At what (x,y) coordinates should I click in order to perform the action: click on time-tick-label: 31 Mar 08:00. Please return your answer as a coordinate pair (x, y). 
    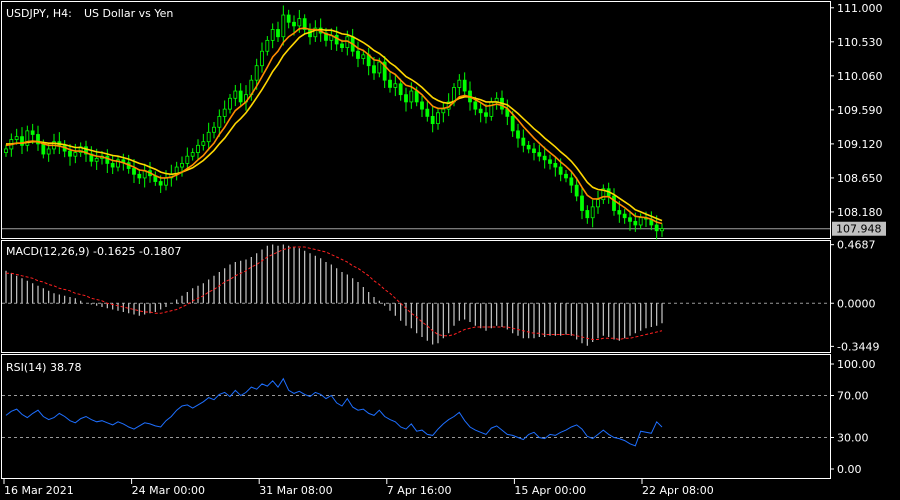
    Looking at the image, I should click on (295, 490).